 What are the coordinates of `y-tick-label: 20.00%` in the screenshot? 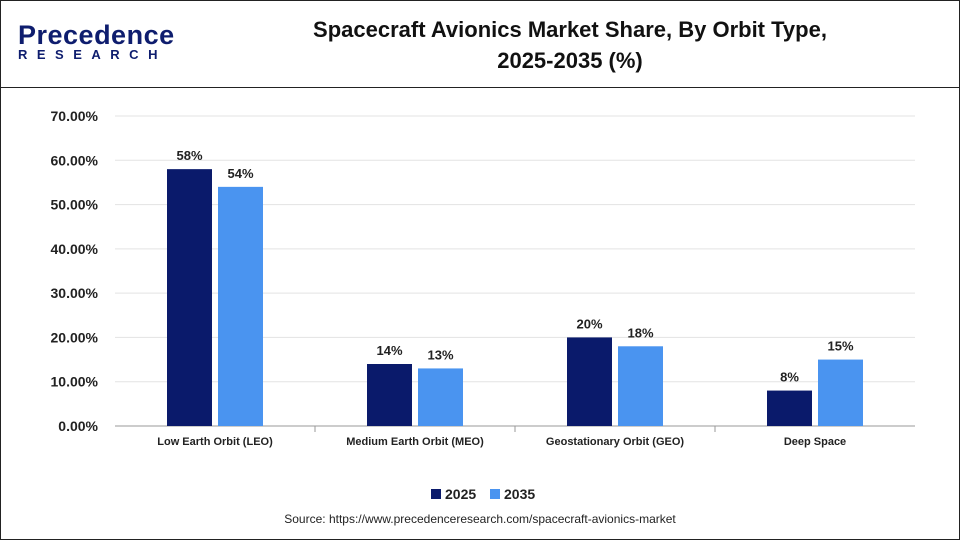 It's located at (75, 337).